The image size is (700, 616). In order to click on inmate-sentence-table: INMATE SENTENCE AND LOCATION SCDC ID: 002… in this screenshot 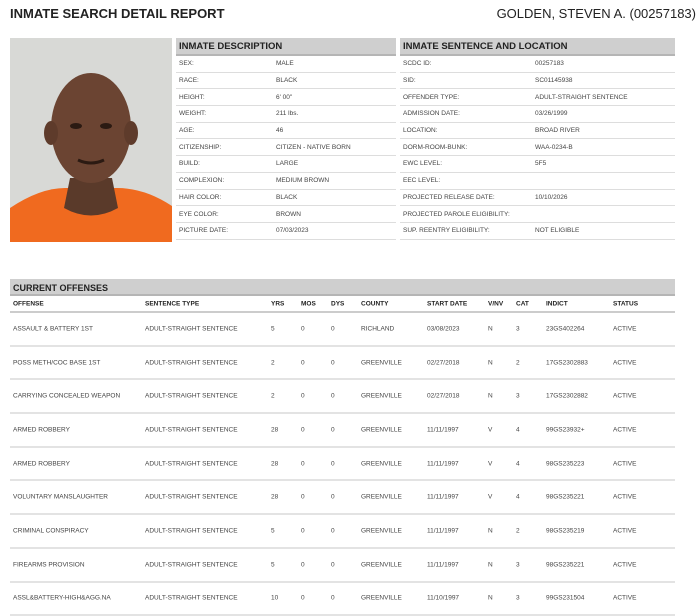, I will do `click(537, 139)`.